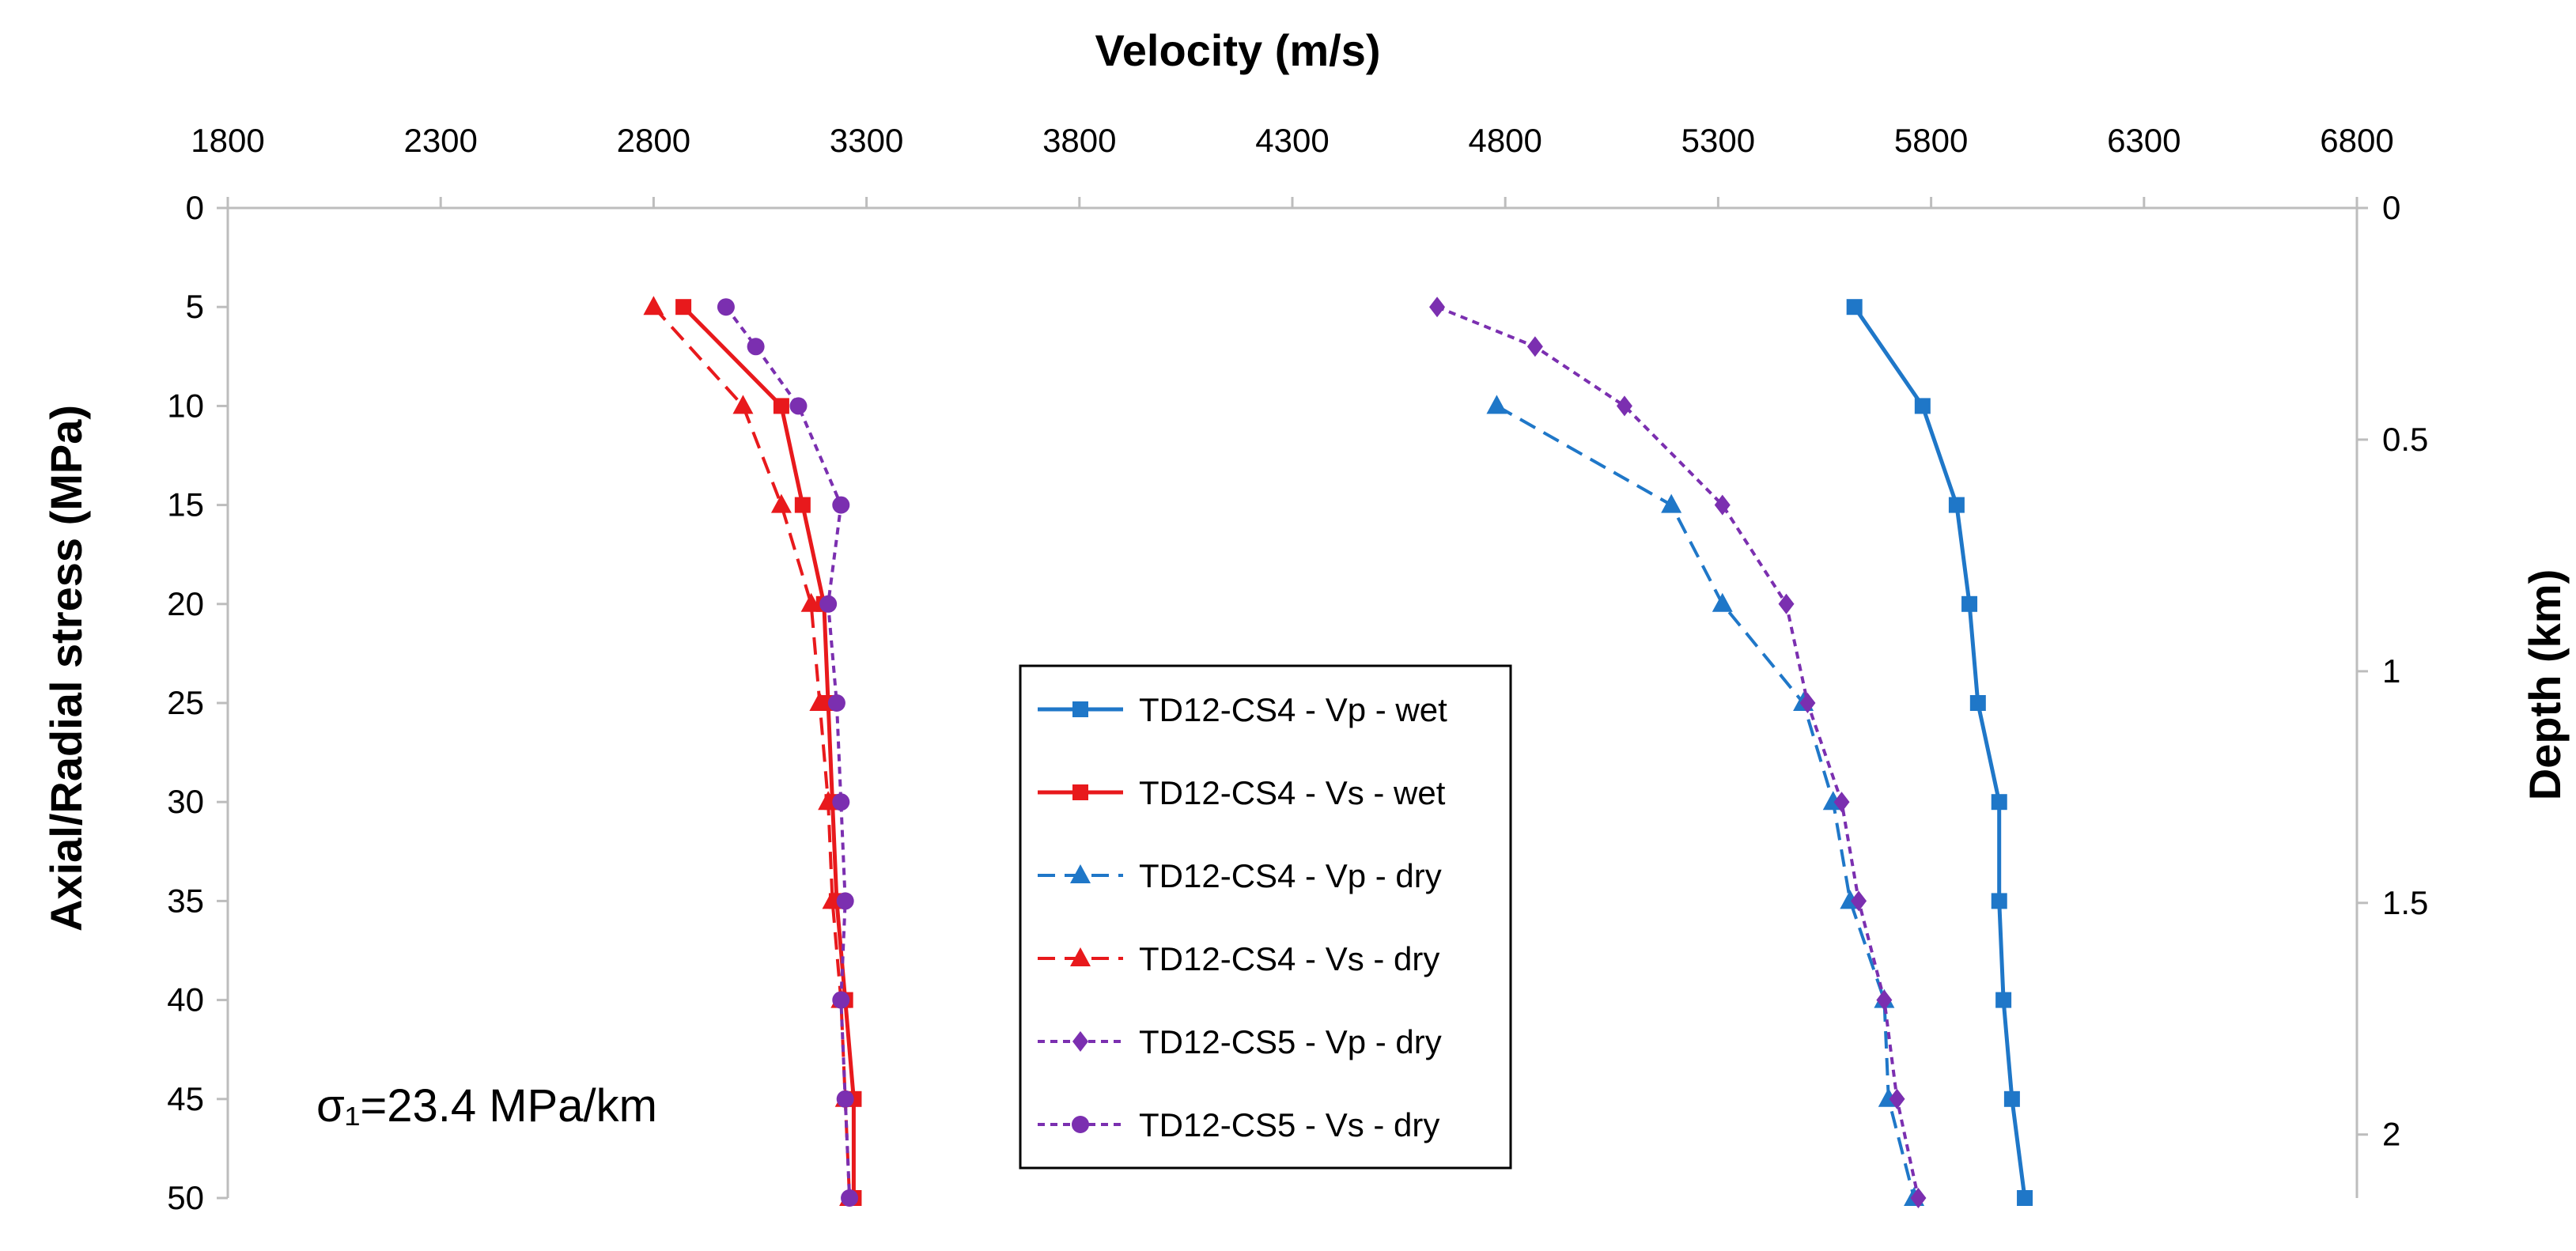 This screenshot has height=1251, width=2576. What do you see at coordinates (1293, 792) in the screenshot?
I see `legend-label: TD12-CS4 - Vs - wet` at bounding box center [1293, 792].